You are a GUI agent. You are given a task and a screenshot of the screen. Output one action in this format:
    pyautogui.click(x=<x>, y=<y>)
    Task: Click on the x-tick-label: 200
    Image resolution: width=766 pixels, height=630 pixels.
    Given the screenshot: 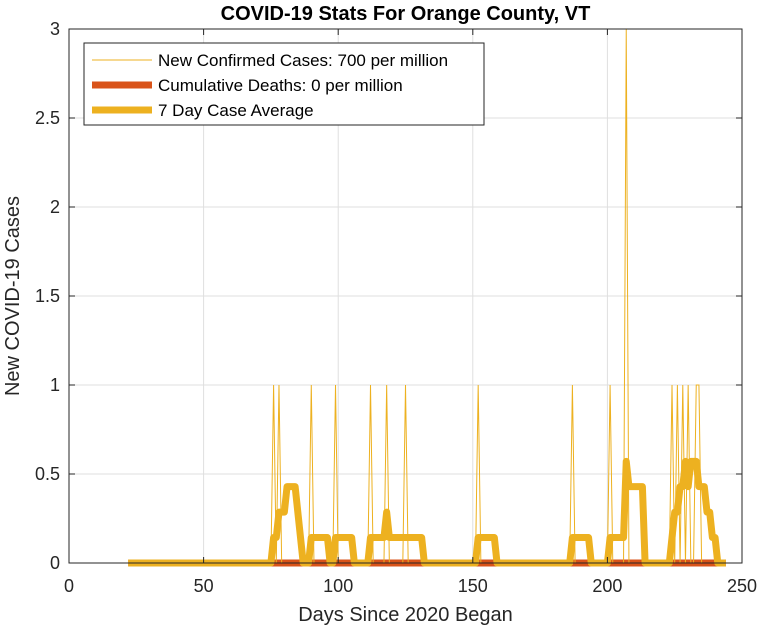 What is the action you would take?
    pyautogui.click(x=607, y=586)
    